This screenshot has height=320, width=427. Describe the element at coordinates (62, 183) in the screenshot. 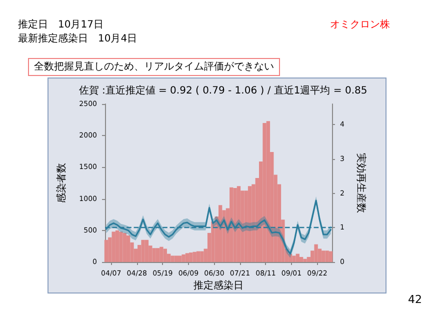

I see `y-axis-title: 感染者数` at that location.